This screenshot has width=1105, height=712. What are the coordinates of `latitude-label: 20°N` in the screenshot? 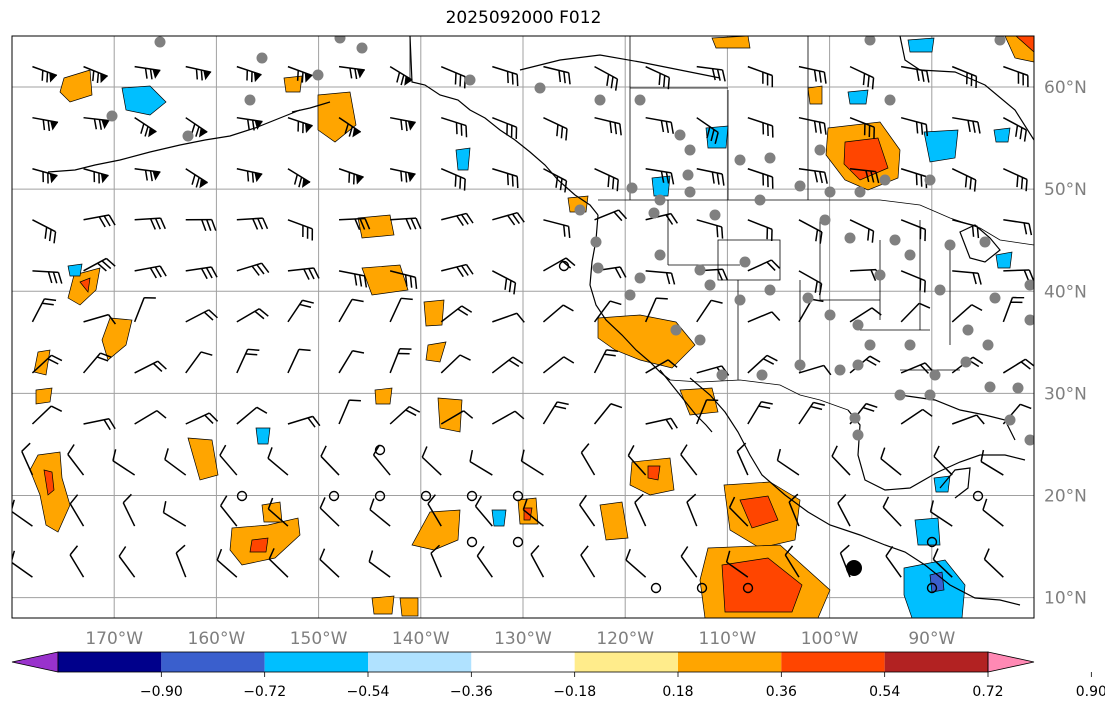 It's located at (1065, 496).